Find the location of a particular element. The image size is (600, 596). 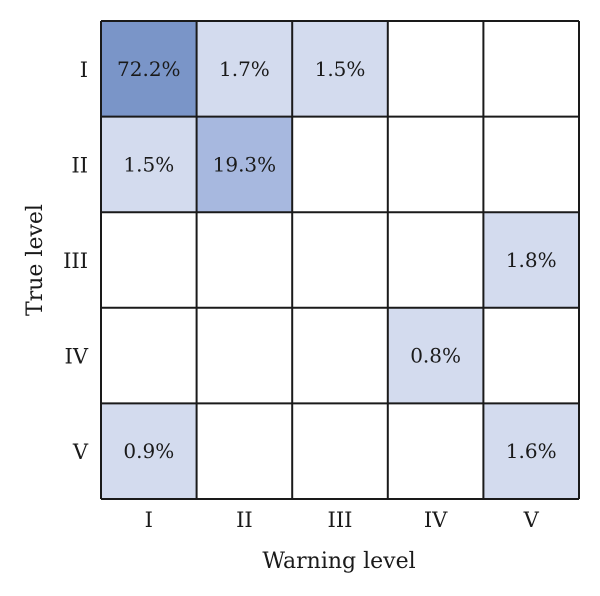

cell-value-label: 1.8% is located at coordinates (531, 260).